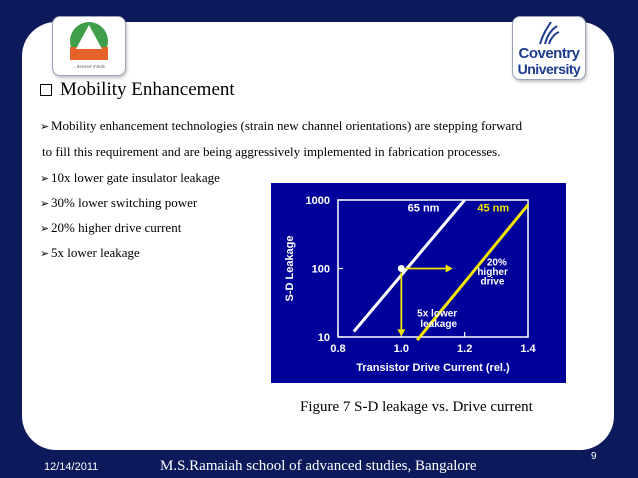 The height and width of the screenshot is (478, 638). What do you see at coordinates (89, 41) in the screenshot?
I see `msrsas-logo-icon` at bounding box center [89, 41].